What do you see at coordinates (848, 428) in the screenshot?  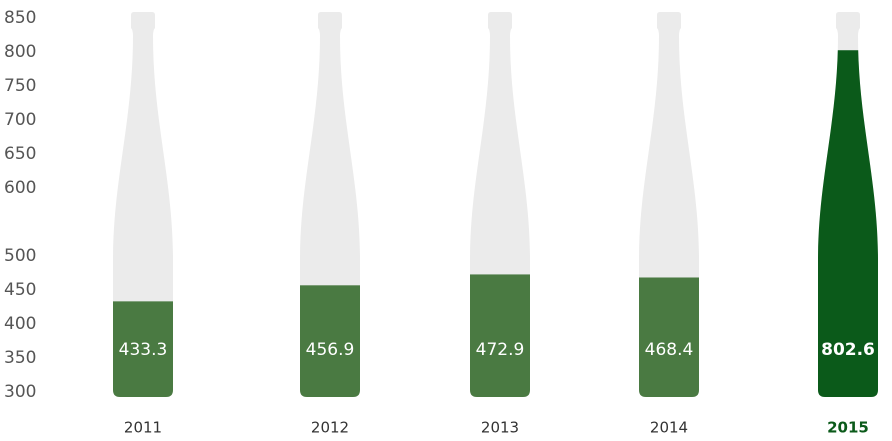 I see `x-tick-label: 2015` at bounding box center [848, 428].